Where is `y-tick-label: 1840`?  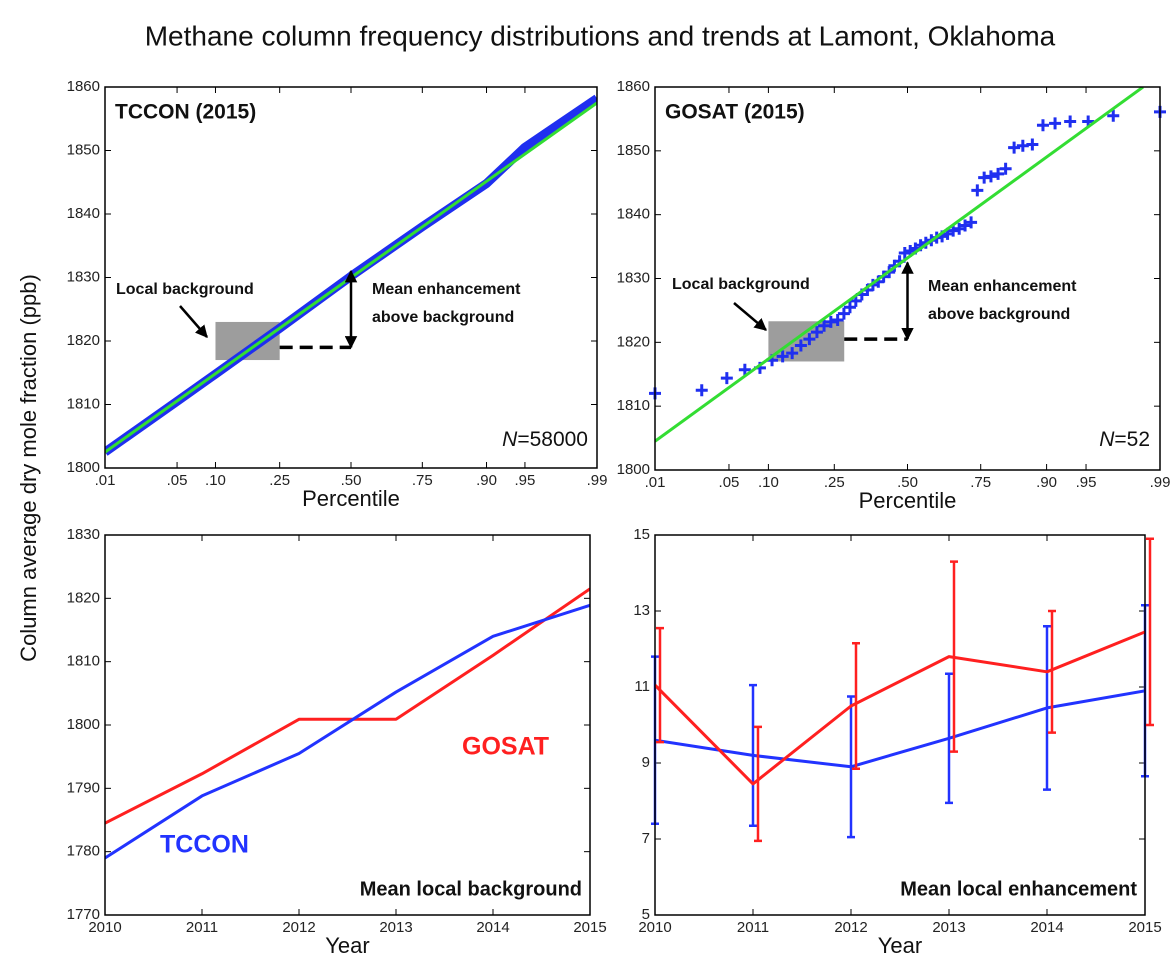
y-tick-label: 1840 is located at coordinates (83, 213).